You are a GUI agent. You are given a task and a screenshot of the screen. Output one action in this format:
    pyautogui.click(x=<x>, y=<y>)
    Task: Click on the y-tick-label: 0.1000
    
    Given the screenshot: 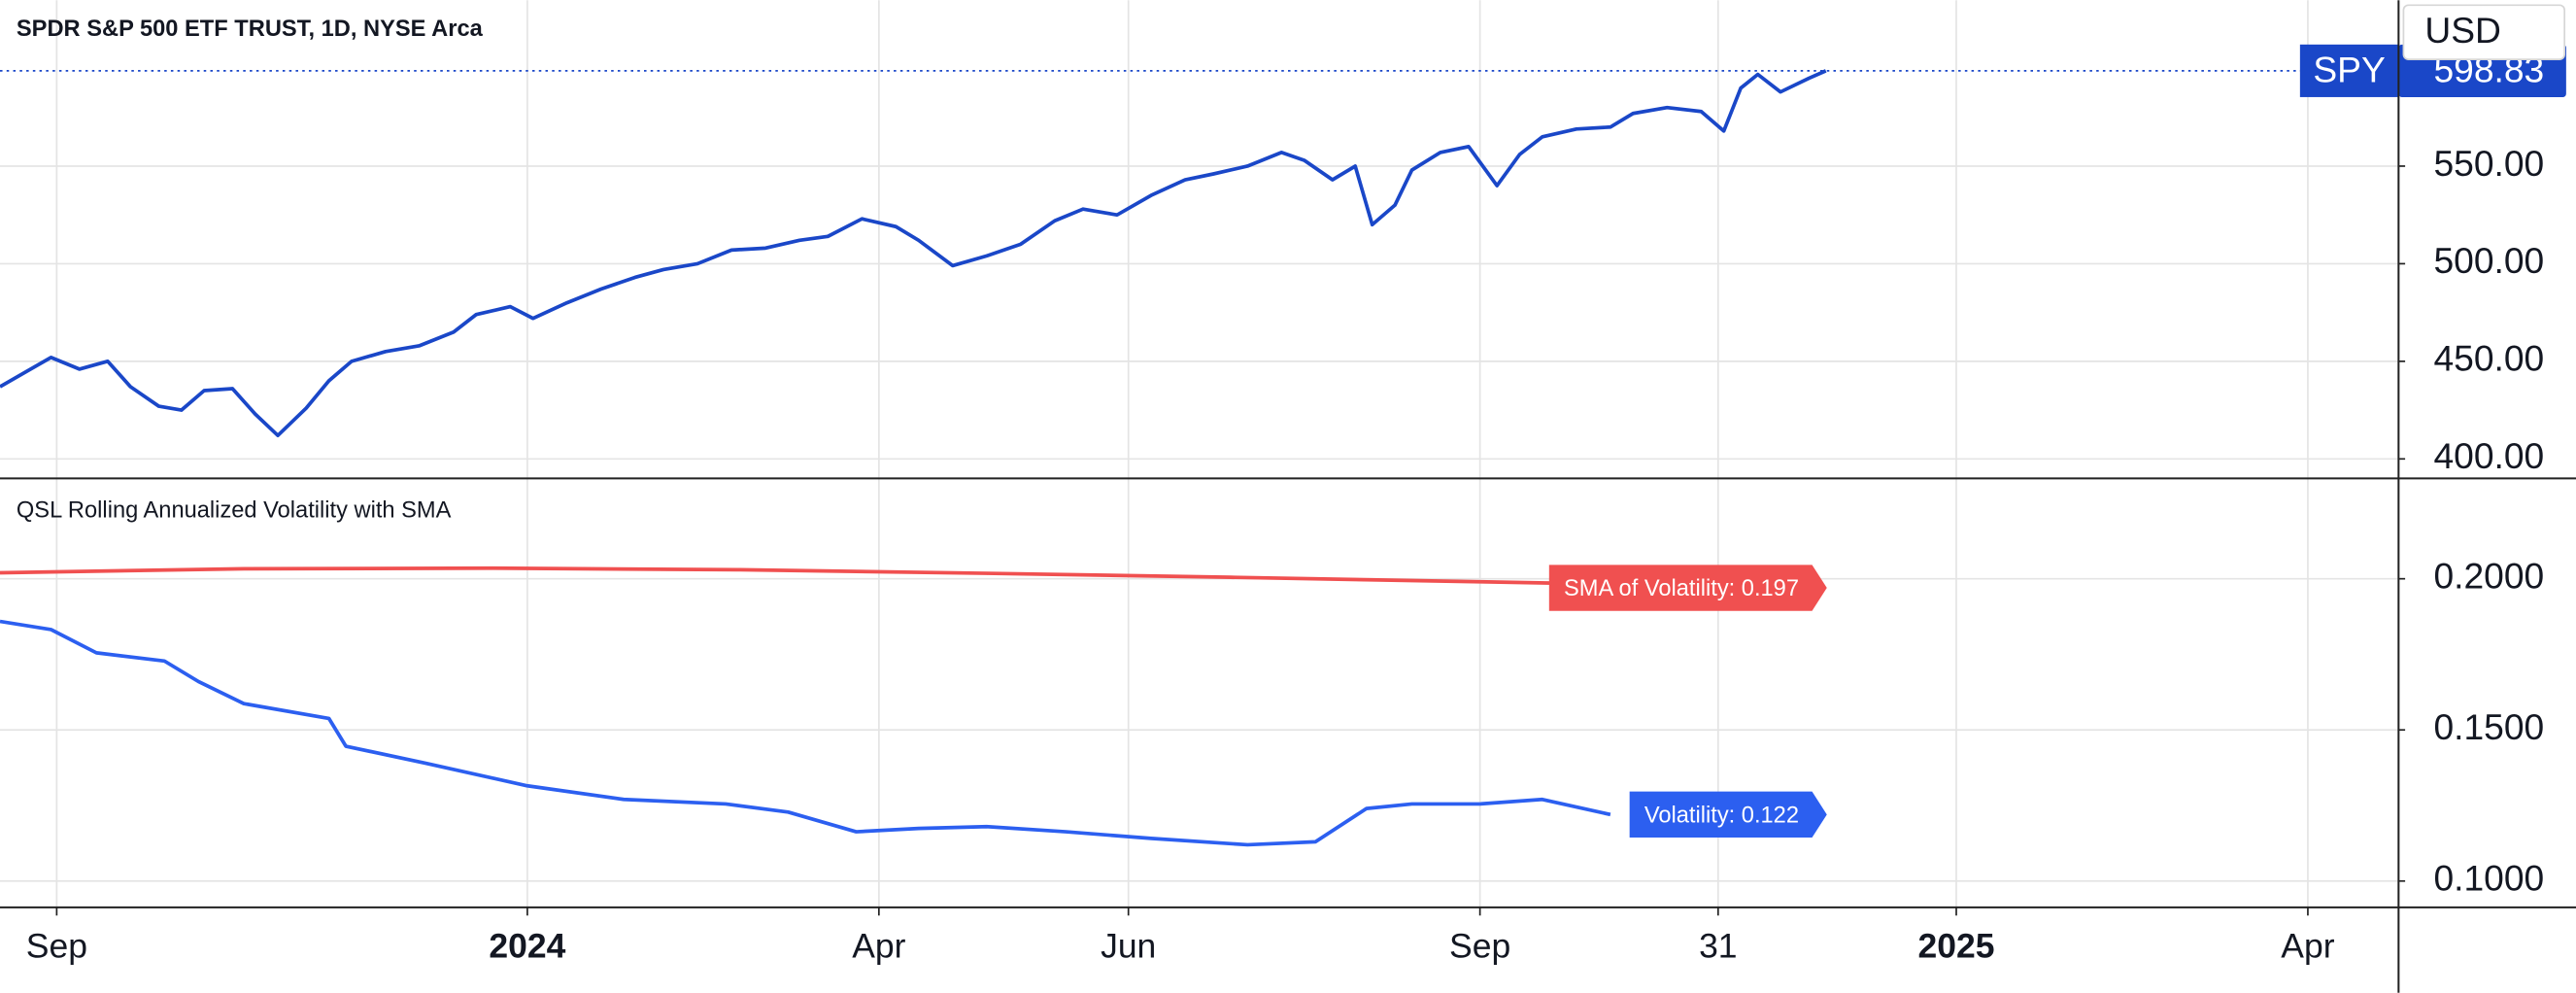 What is the action you would take?
    pyautogui.click(x=2488, y=878)
    